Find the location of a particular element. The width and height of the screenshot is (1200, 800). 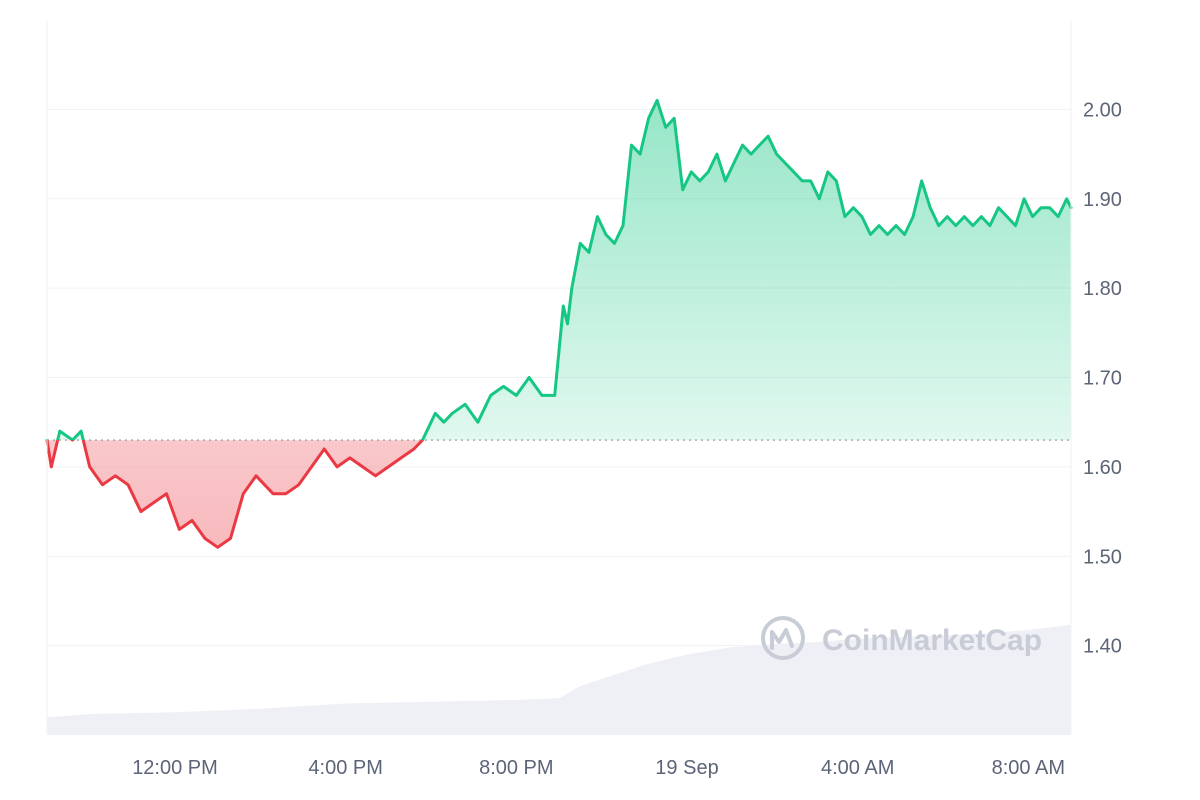

coinmarketcap-logo-icon is located at coordinates (783, 638).